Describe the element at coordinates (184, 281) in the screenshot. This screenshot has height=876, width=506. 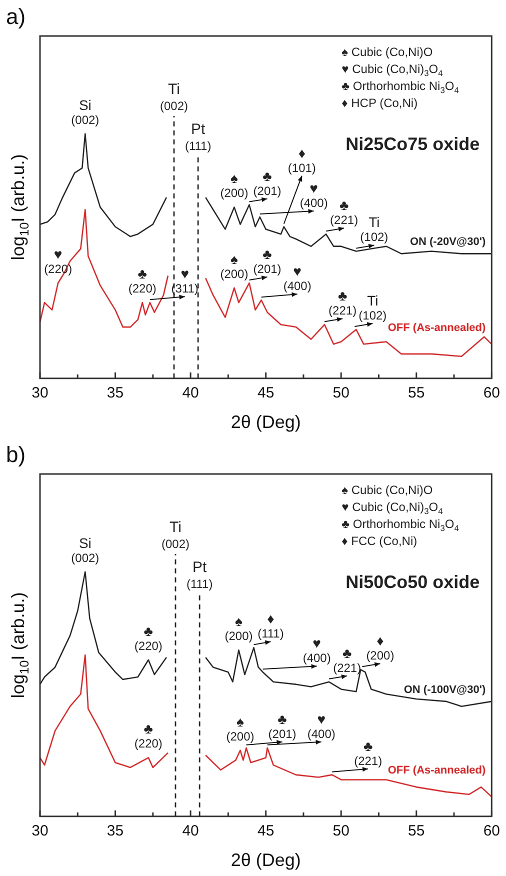
I see `annotation: ♥ (311)` at that location.